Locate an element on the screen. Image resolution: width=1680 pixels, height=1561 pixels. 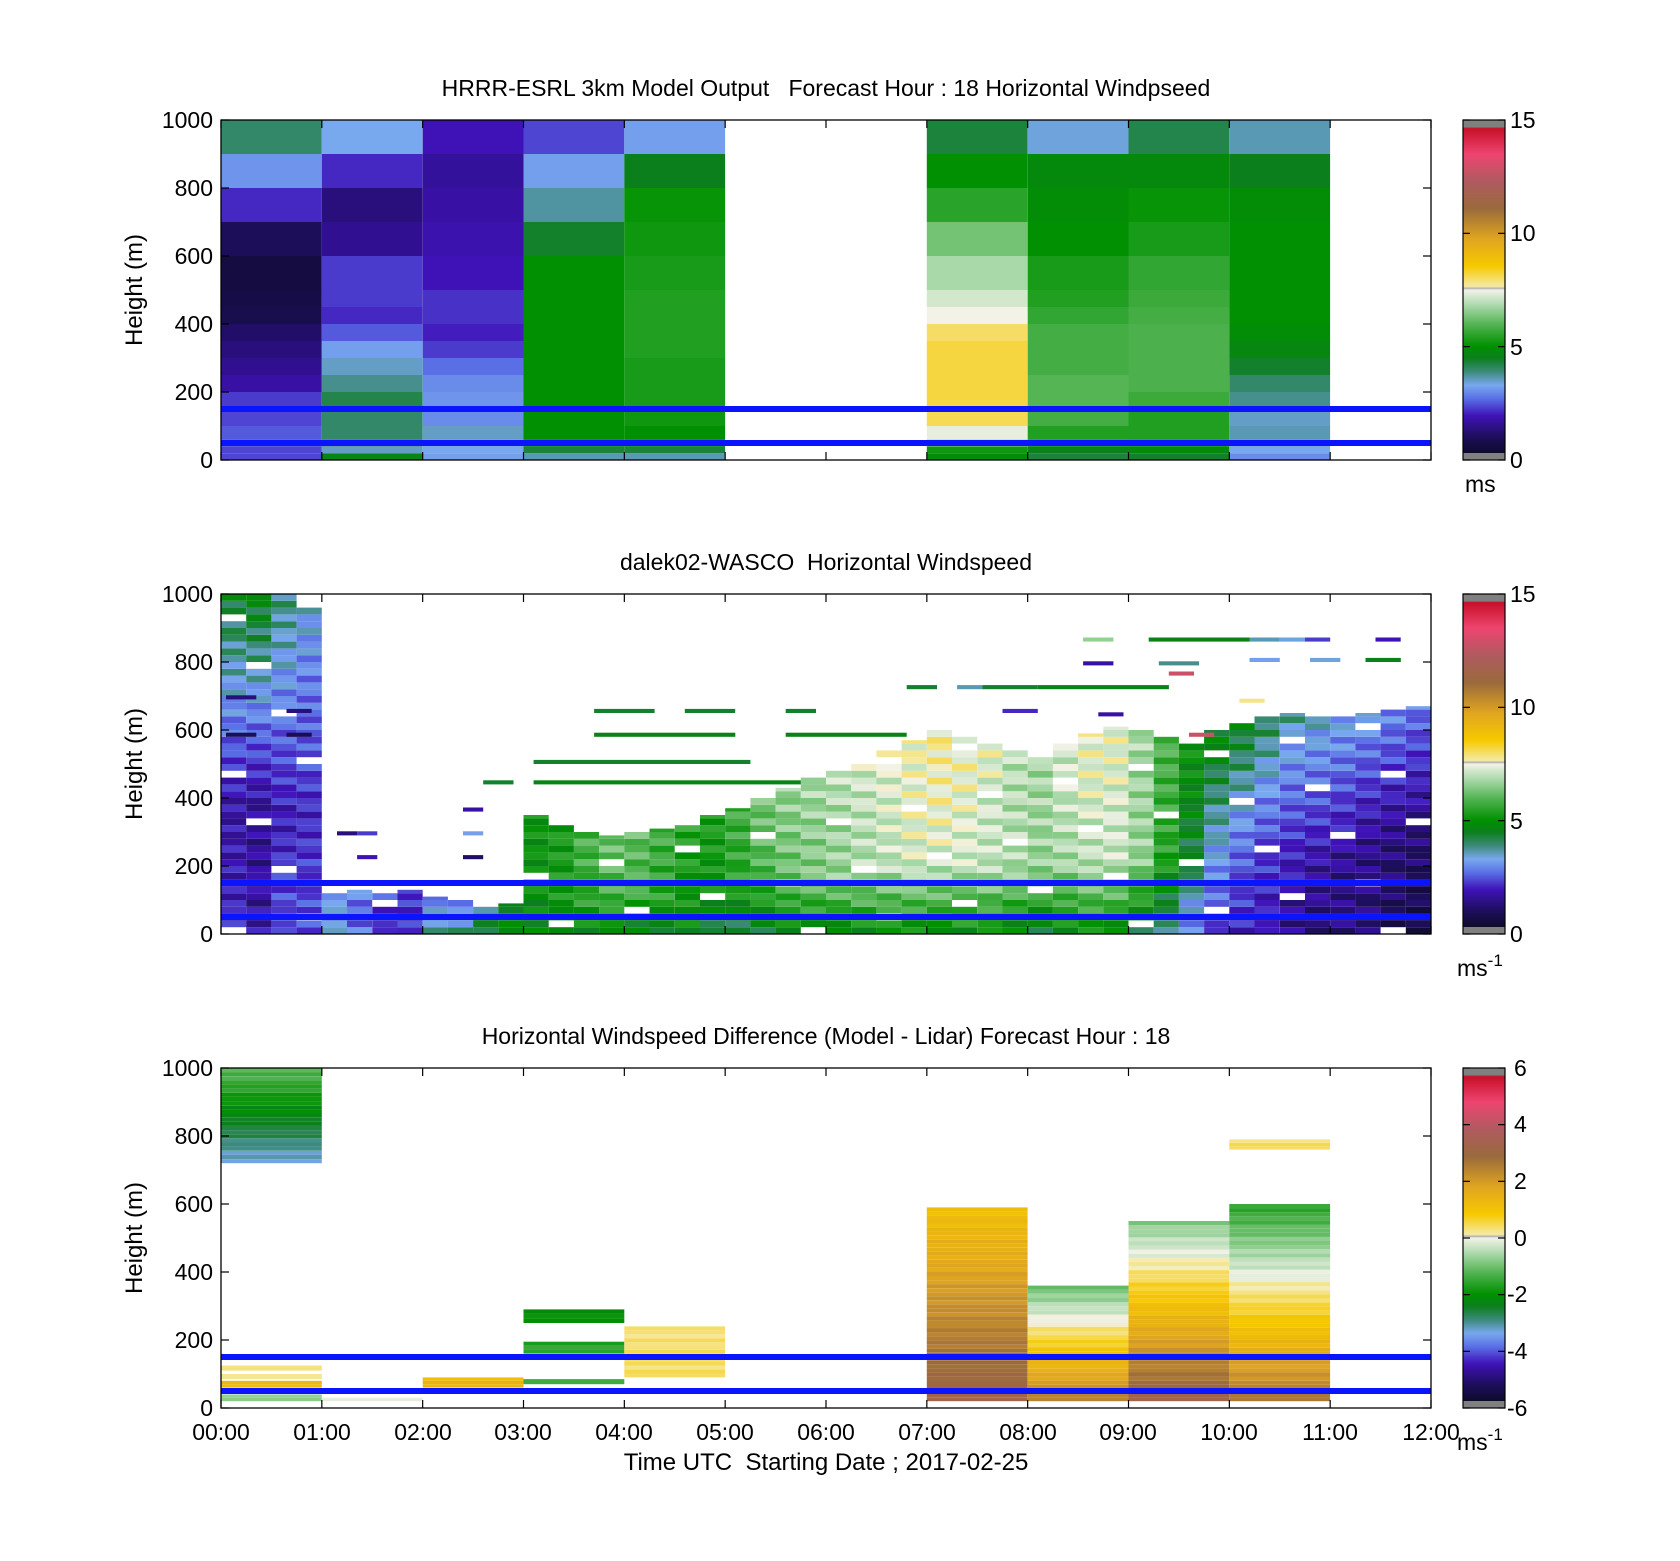
y-tick-label: 600 is located at coordinates (194, 730).